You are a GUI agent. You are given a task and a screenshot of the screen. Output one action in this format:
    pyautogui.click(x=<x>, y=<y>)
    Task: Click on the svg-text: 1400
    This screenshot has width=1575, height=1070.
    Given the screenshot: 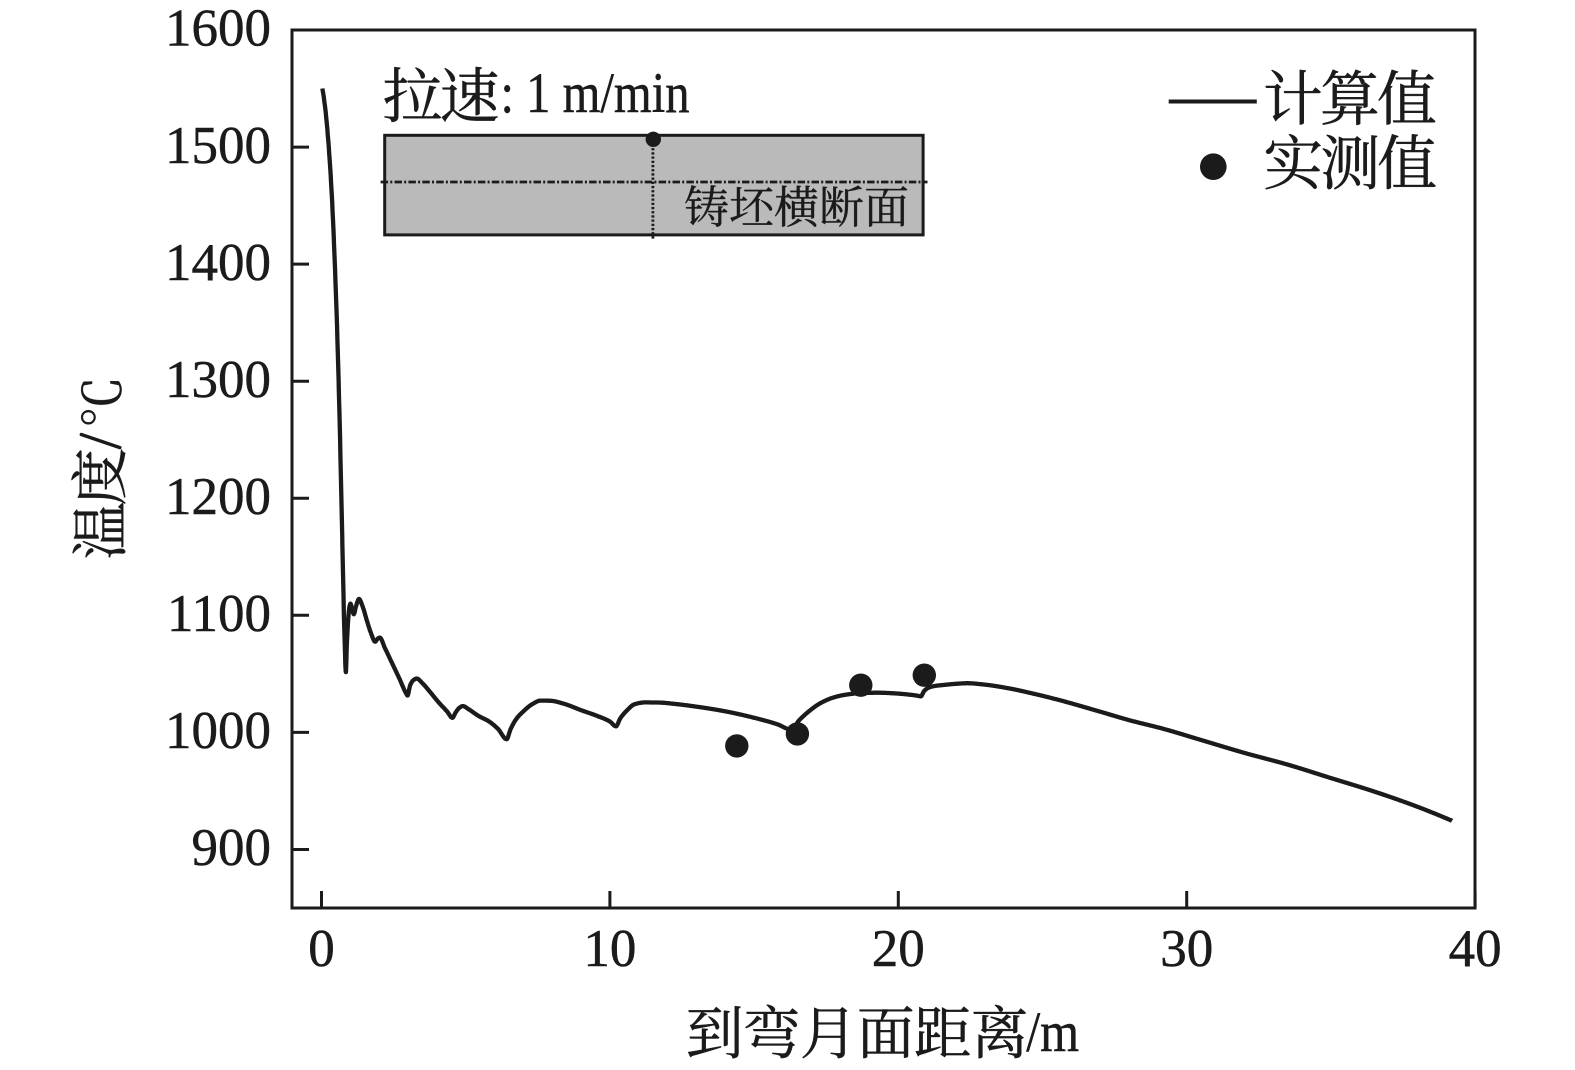 What is the action you would take?
    pyautogui.click(x=218, y=263)
    